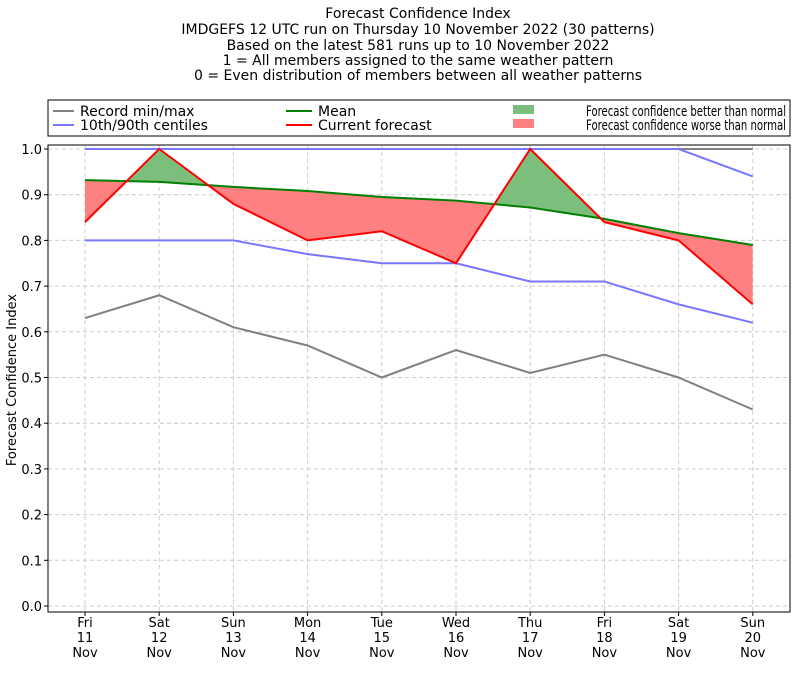 This screenshot has height=676, width=800. I want to click on x-tick-label: Thu, so click(529, 623).